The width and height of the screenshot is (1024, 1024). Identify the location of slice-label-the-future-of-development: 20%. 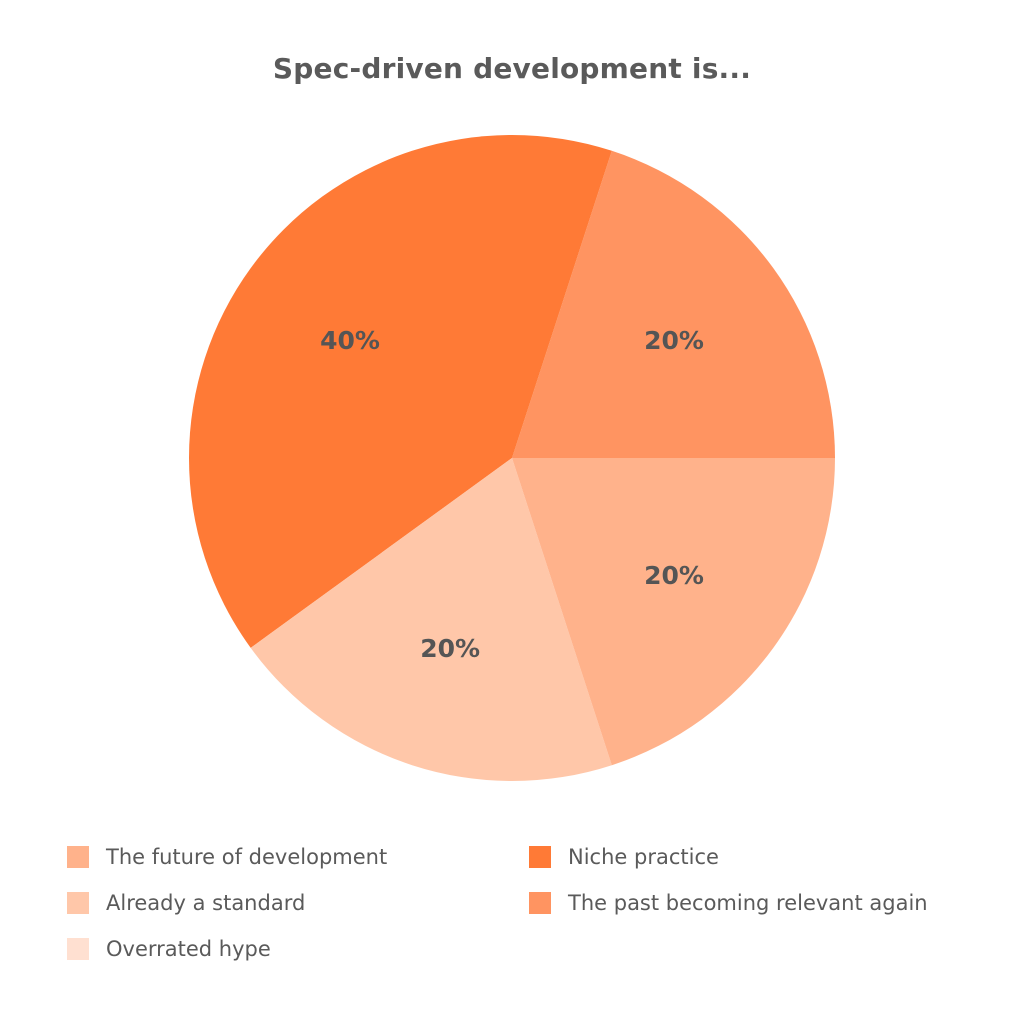
(674, 575).